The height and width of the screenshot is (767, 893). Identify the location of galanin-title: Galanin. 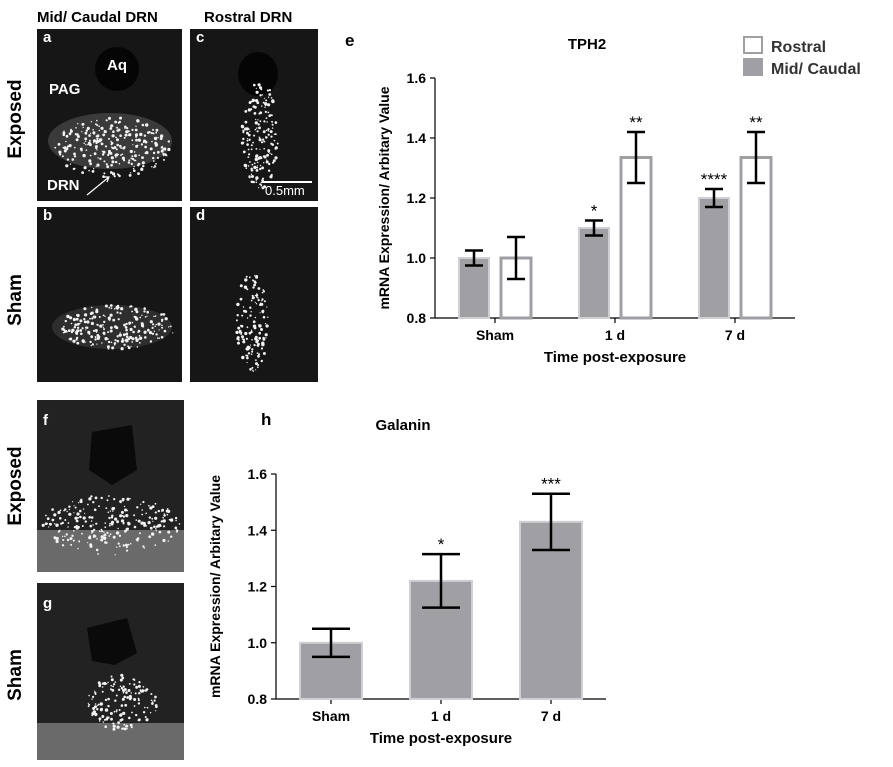
(402, 425).